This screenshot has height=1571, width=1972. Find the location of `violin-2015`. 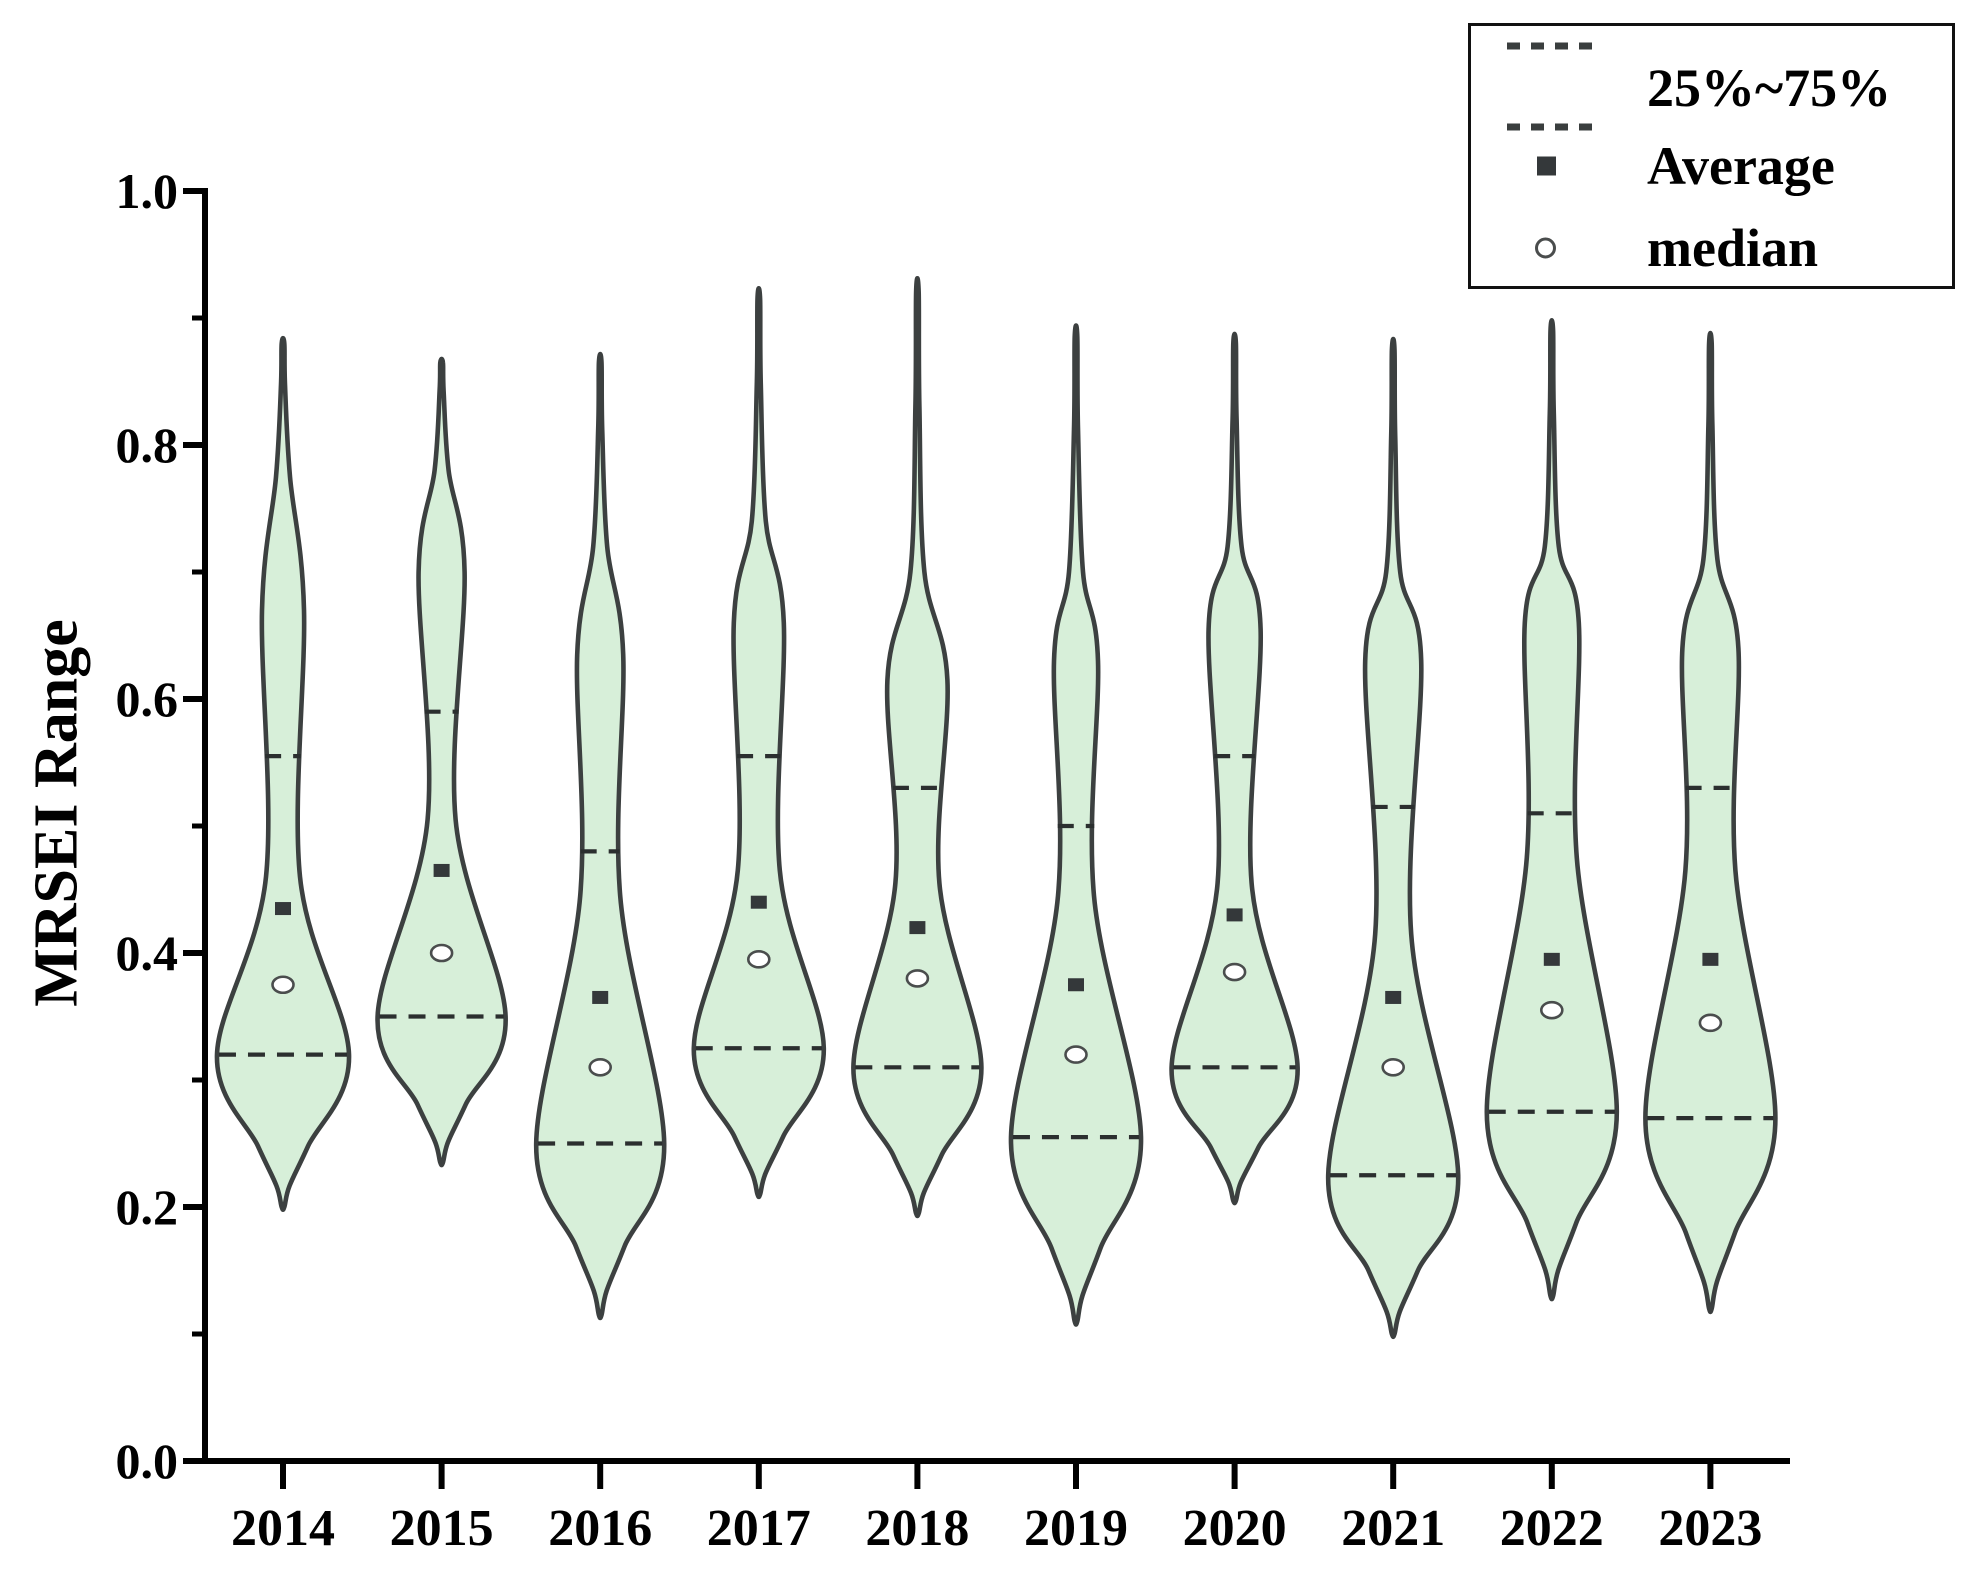

violin-2015 is located at coordinates (441, 762).